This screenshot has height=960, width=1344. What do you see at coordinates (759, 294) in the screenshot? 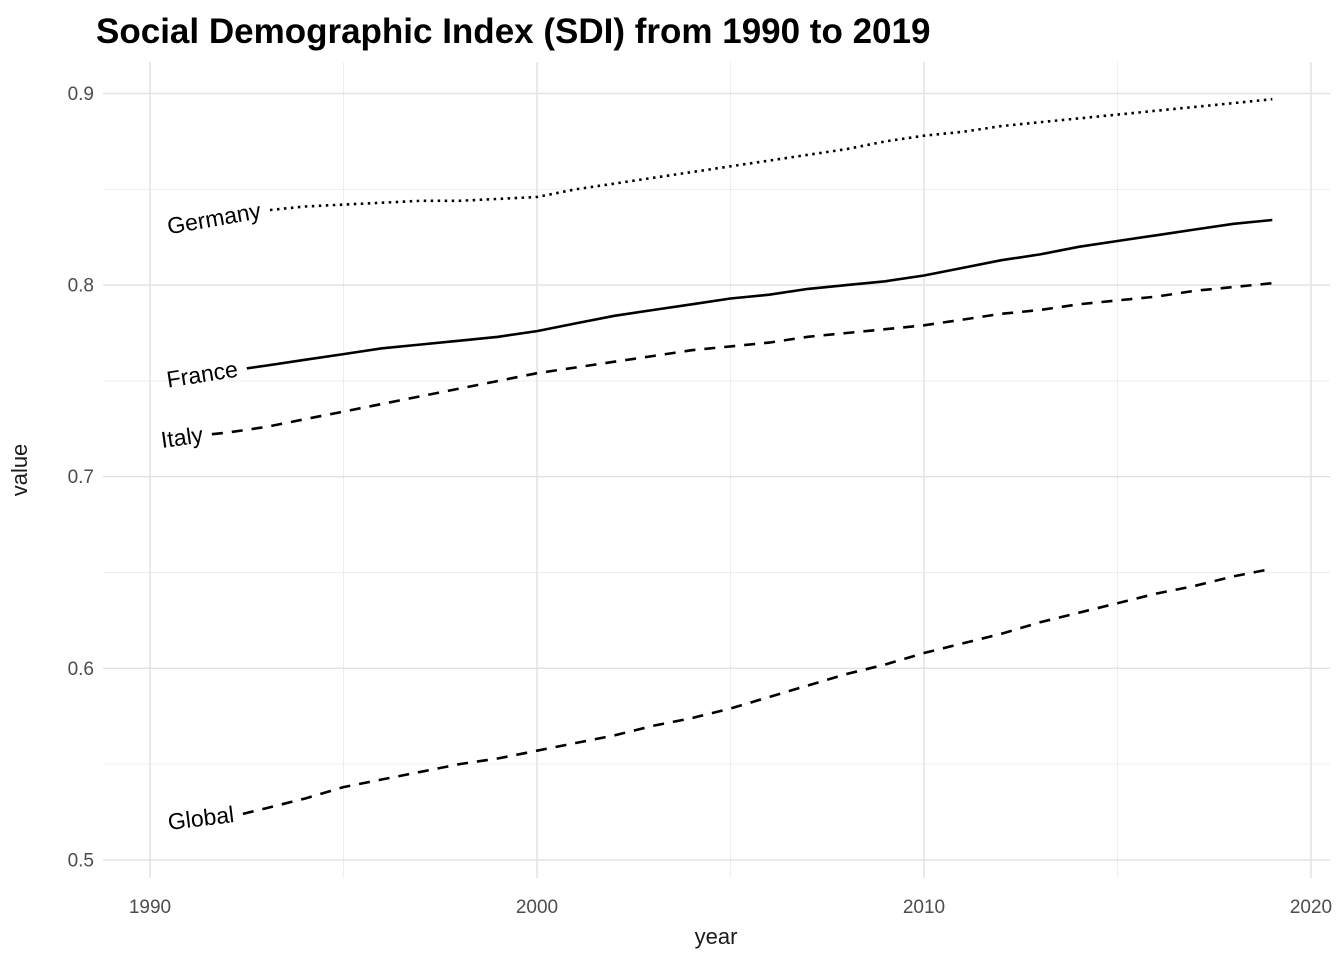
I see `series-line-france` at bounding box center [759, 294].